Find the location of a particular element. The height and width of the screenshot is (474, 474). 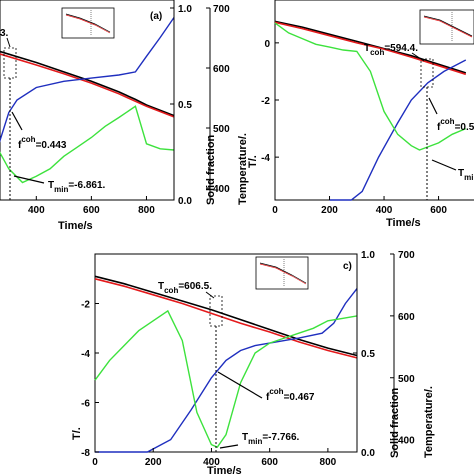

panel-b-y-tick-label: -4 is located at coordinates (265, 158).